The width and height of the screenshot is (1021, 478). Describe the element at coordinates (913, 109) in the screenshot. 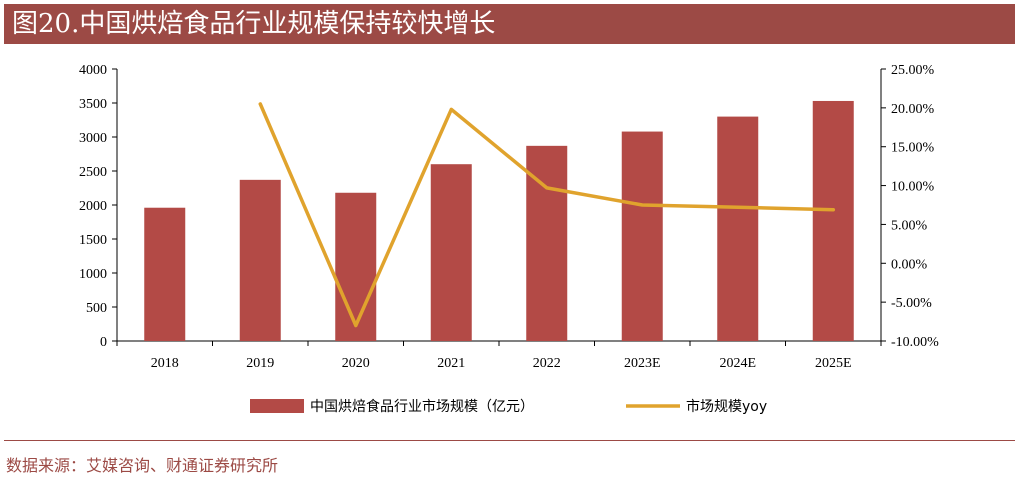

I see `right-tick-label: 20.00%` at that location.